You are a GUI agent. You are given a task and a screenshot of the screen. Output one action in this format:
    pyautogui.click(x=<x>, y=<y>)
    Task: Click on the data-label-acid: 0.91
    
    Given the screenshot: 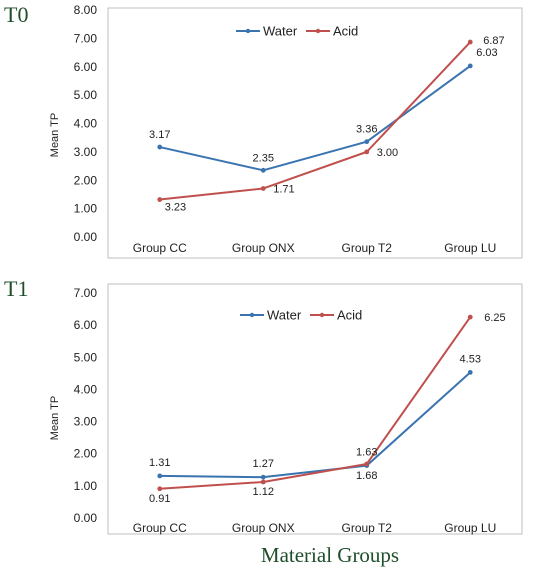 What is the action you would take?
    pyautogui.click(x=159, y=499)
    